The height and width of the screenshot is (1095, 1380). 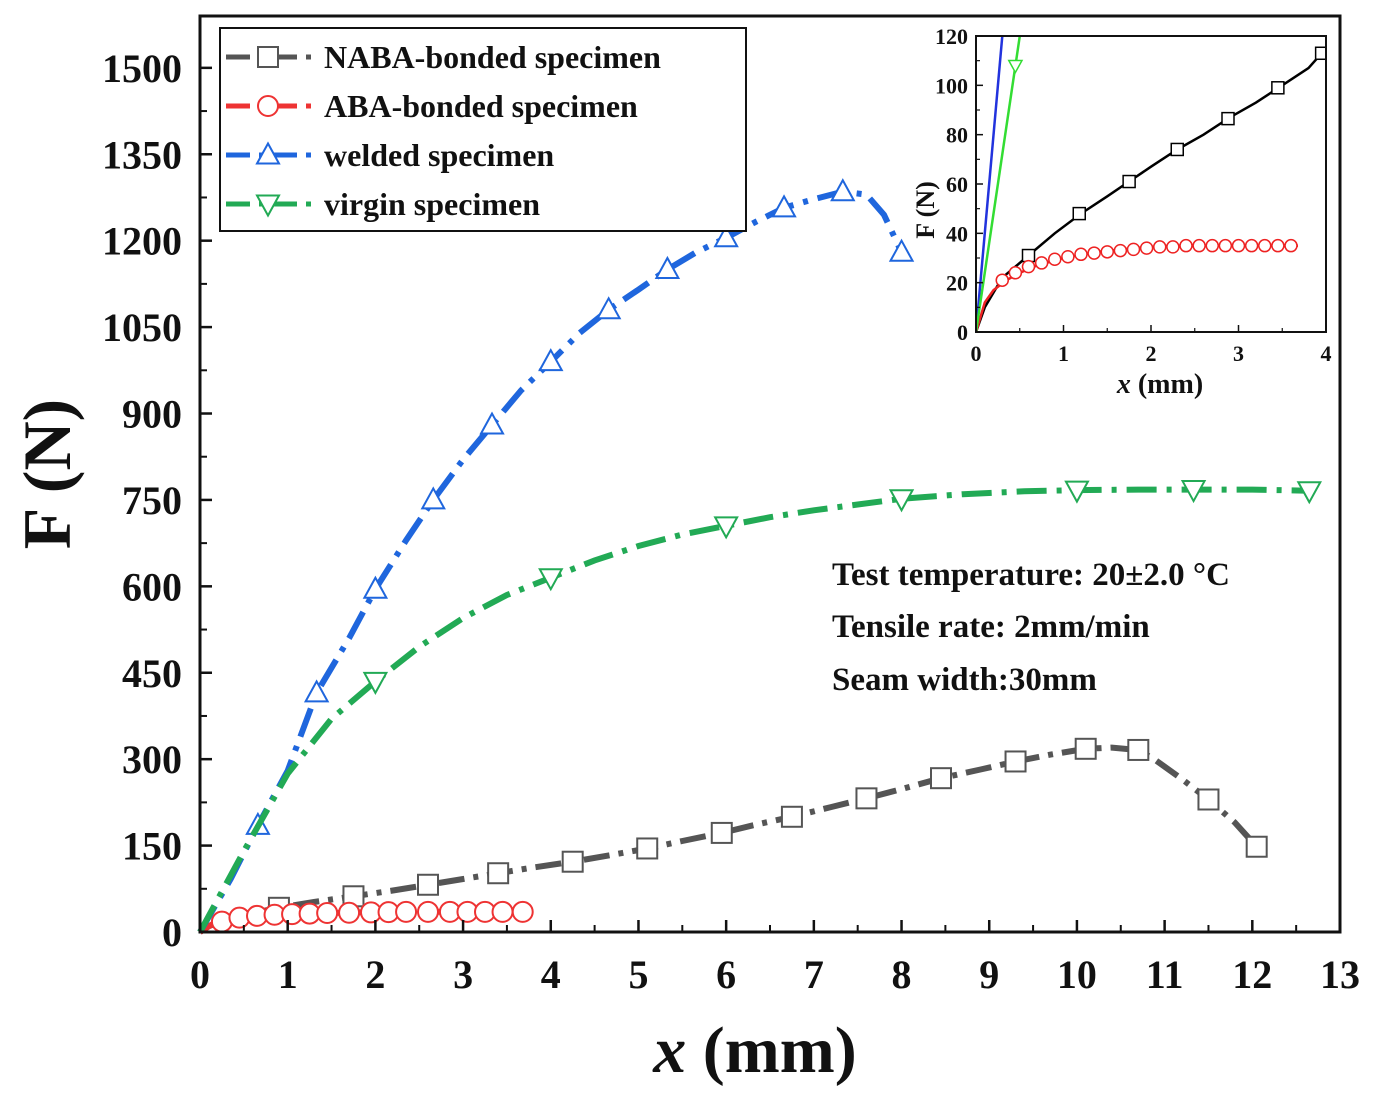 I want to click on inset-background, so click(x=1151, y=184).